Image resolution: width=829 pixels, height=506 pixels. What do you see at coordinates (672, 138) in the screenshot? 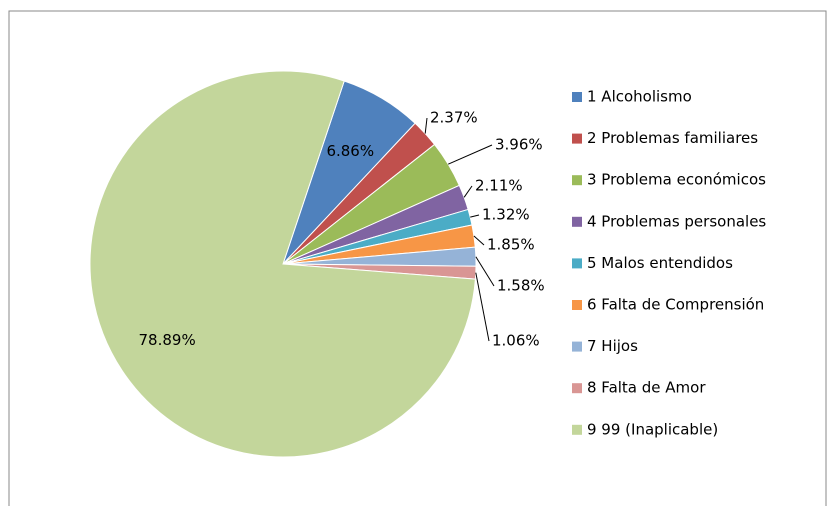
I see `legend-label: 2 Problemas familiares` at bounding box center [672, 138].